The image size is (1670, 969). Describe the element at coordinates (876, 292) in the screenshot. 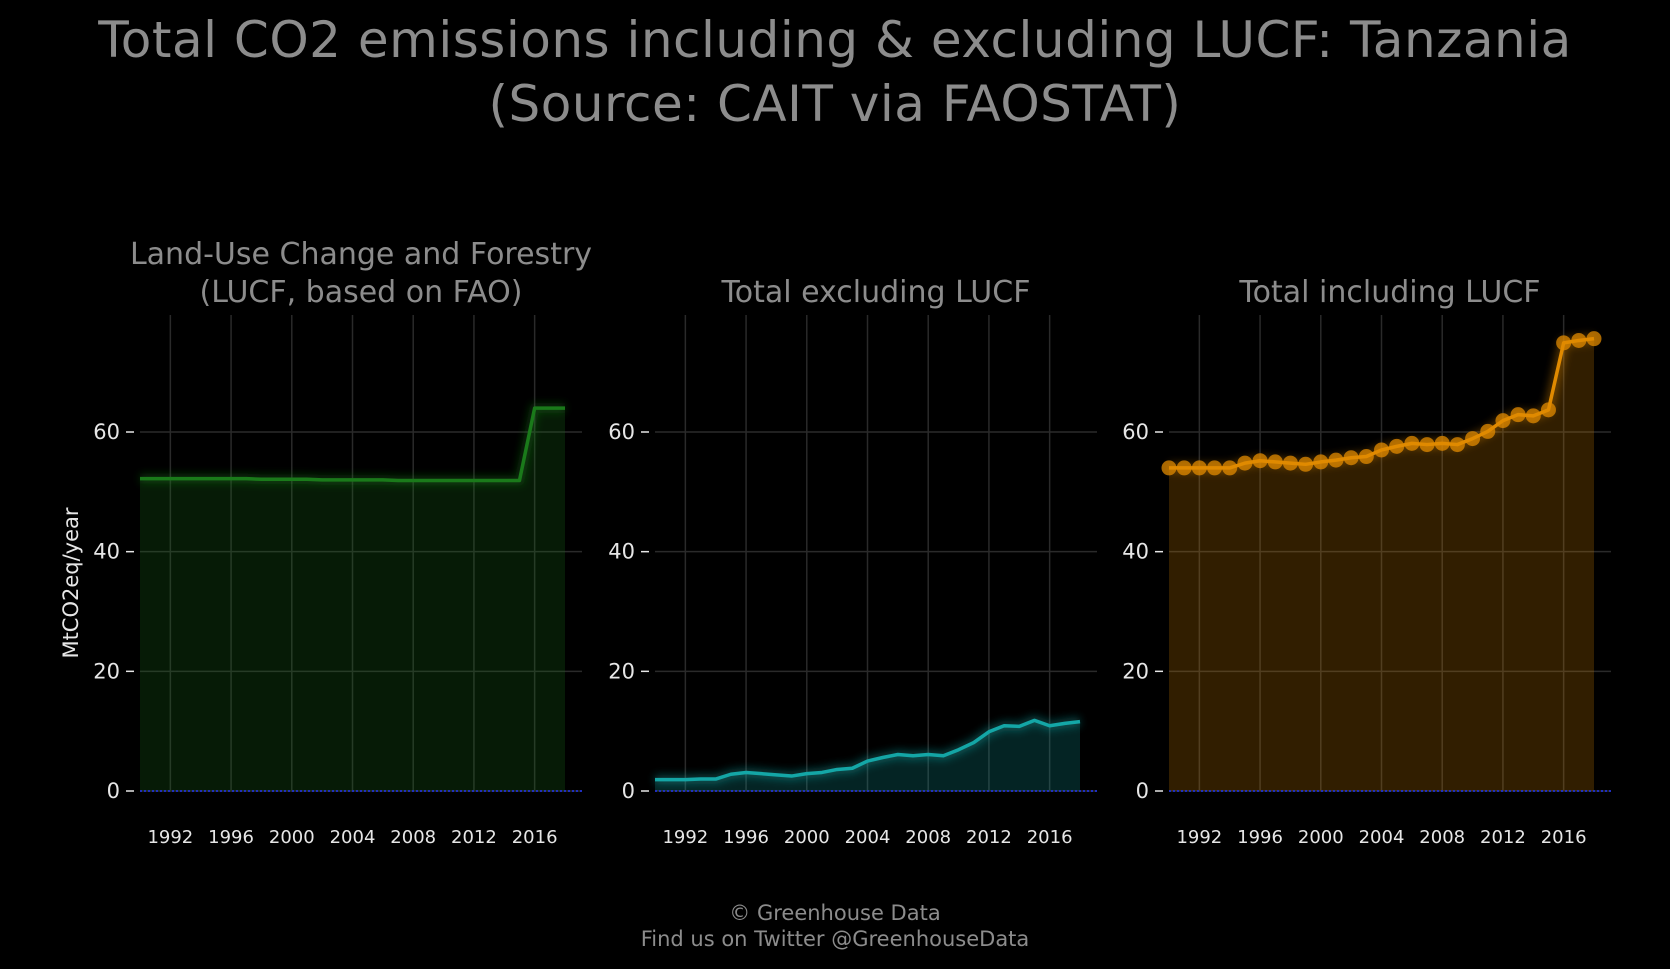

I see `panel-title: Total excluding LUCF` at that location.